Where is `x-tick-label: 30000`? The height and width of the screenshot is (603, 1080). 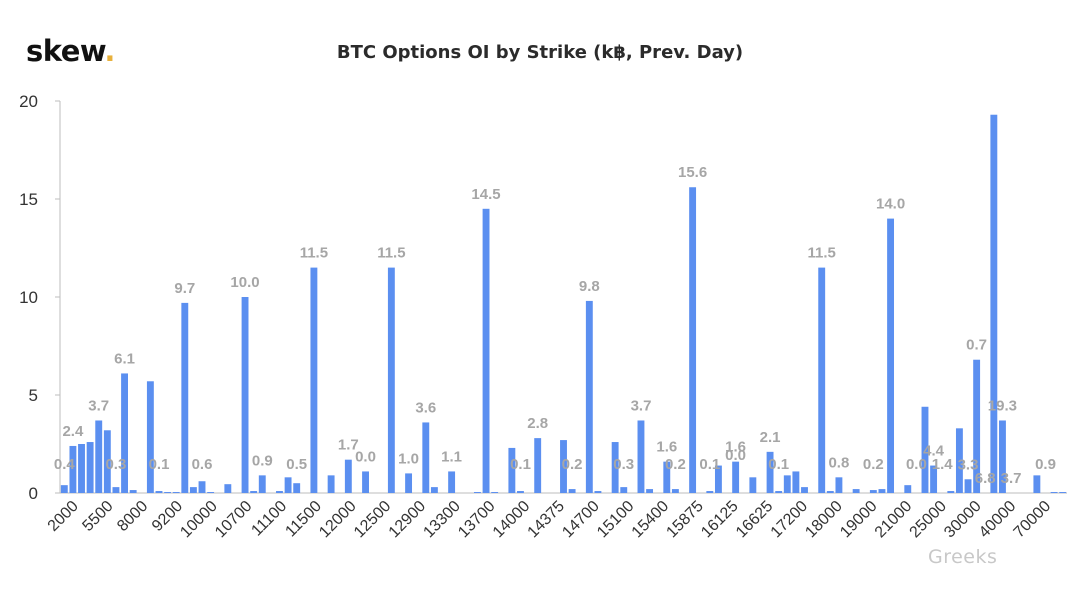
x-tick-label: 30000 is located at coordinates (963, 520).